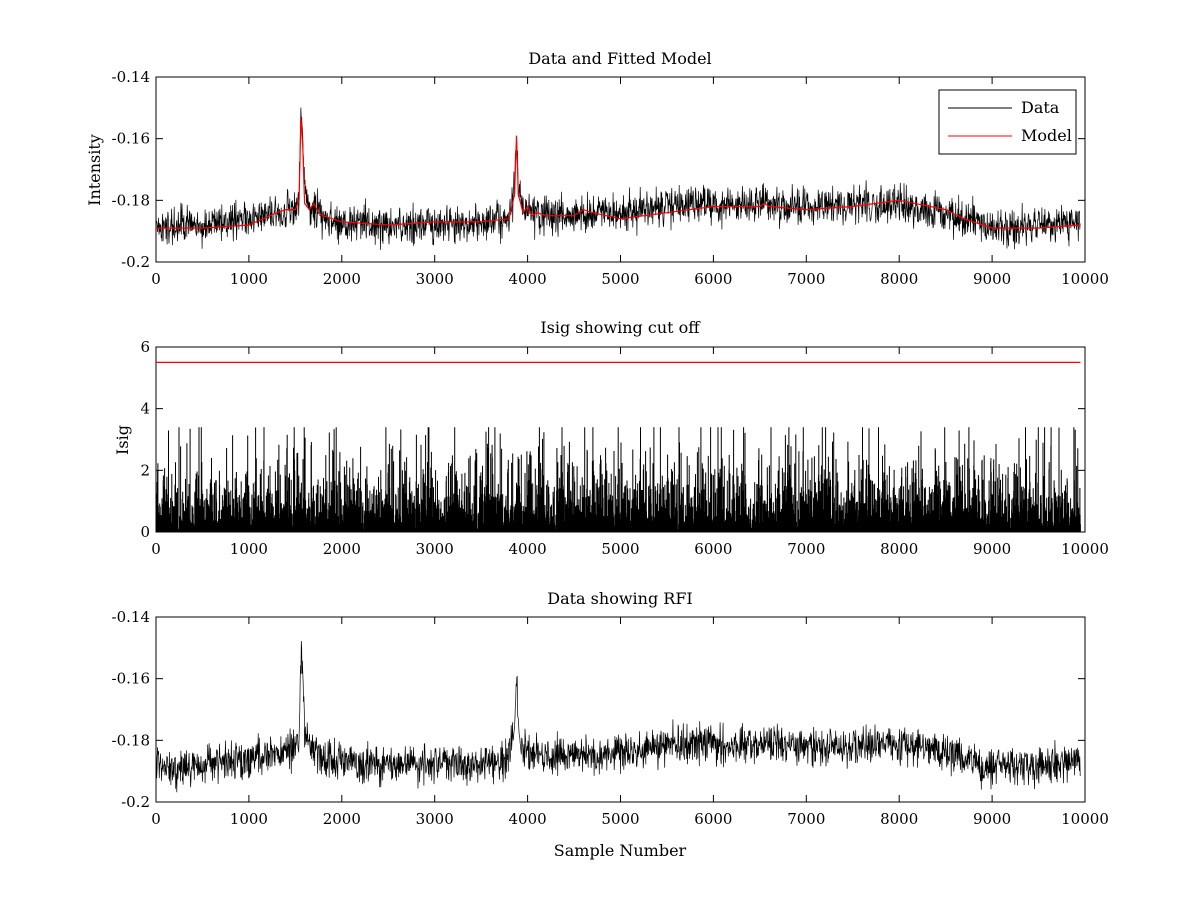 The image size is (1200, 900). What do you see at coordinates (145, 347) in the screenshot?
I see `y-tick-label: 6` at bounding box center [145, 347].